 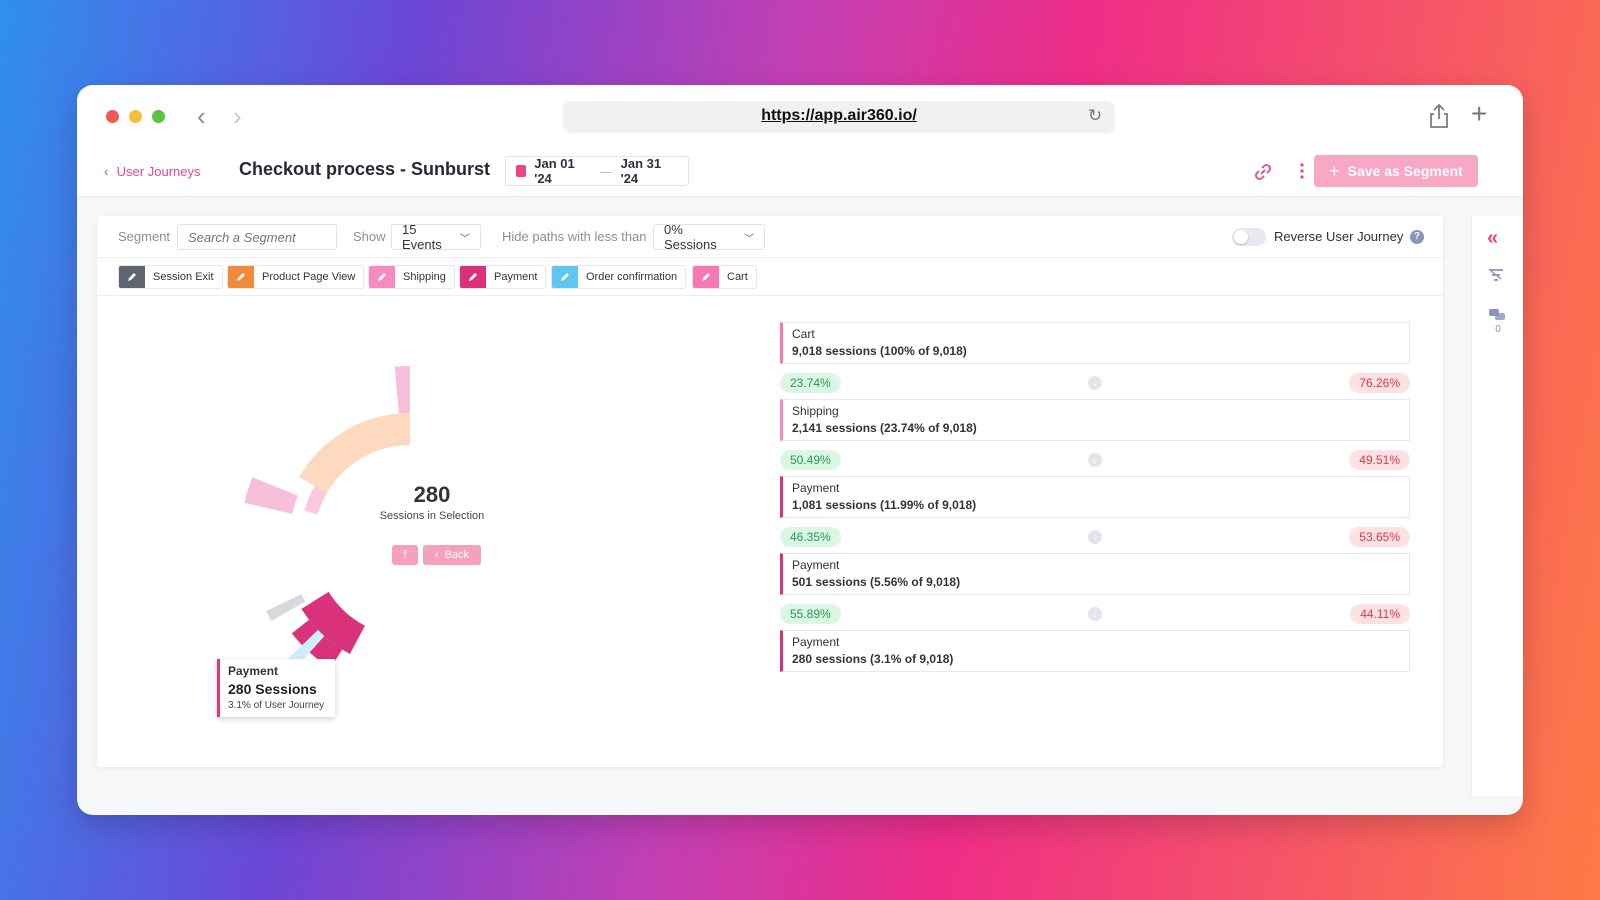 What do you see at coordinates (810, 383) in the screenshot?
I see `continued-rate: 23.74%` at bounding box center [810, 383].